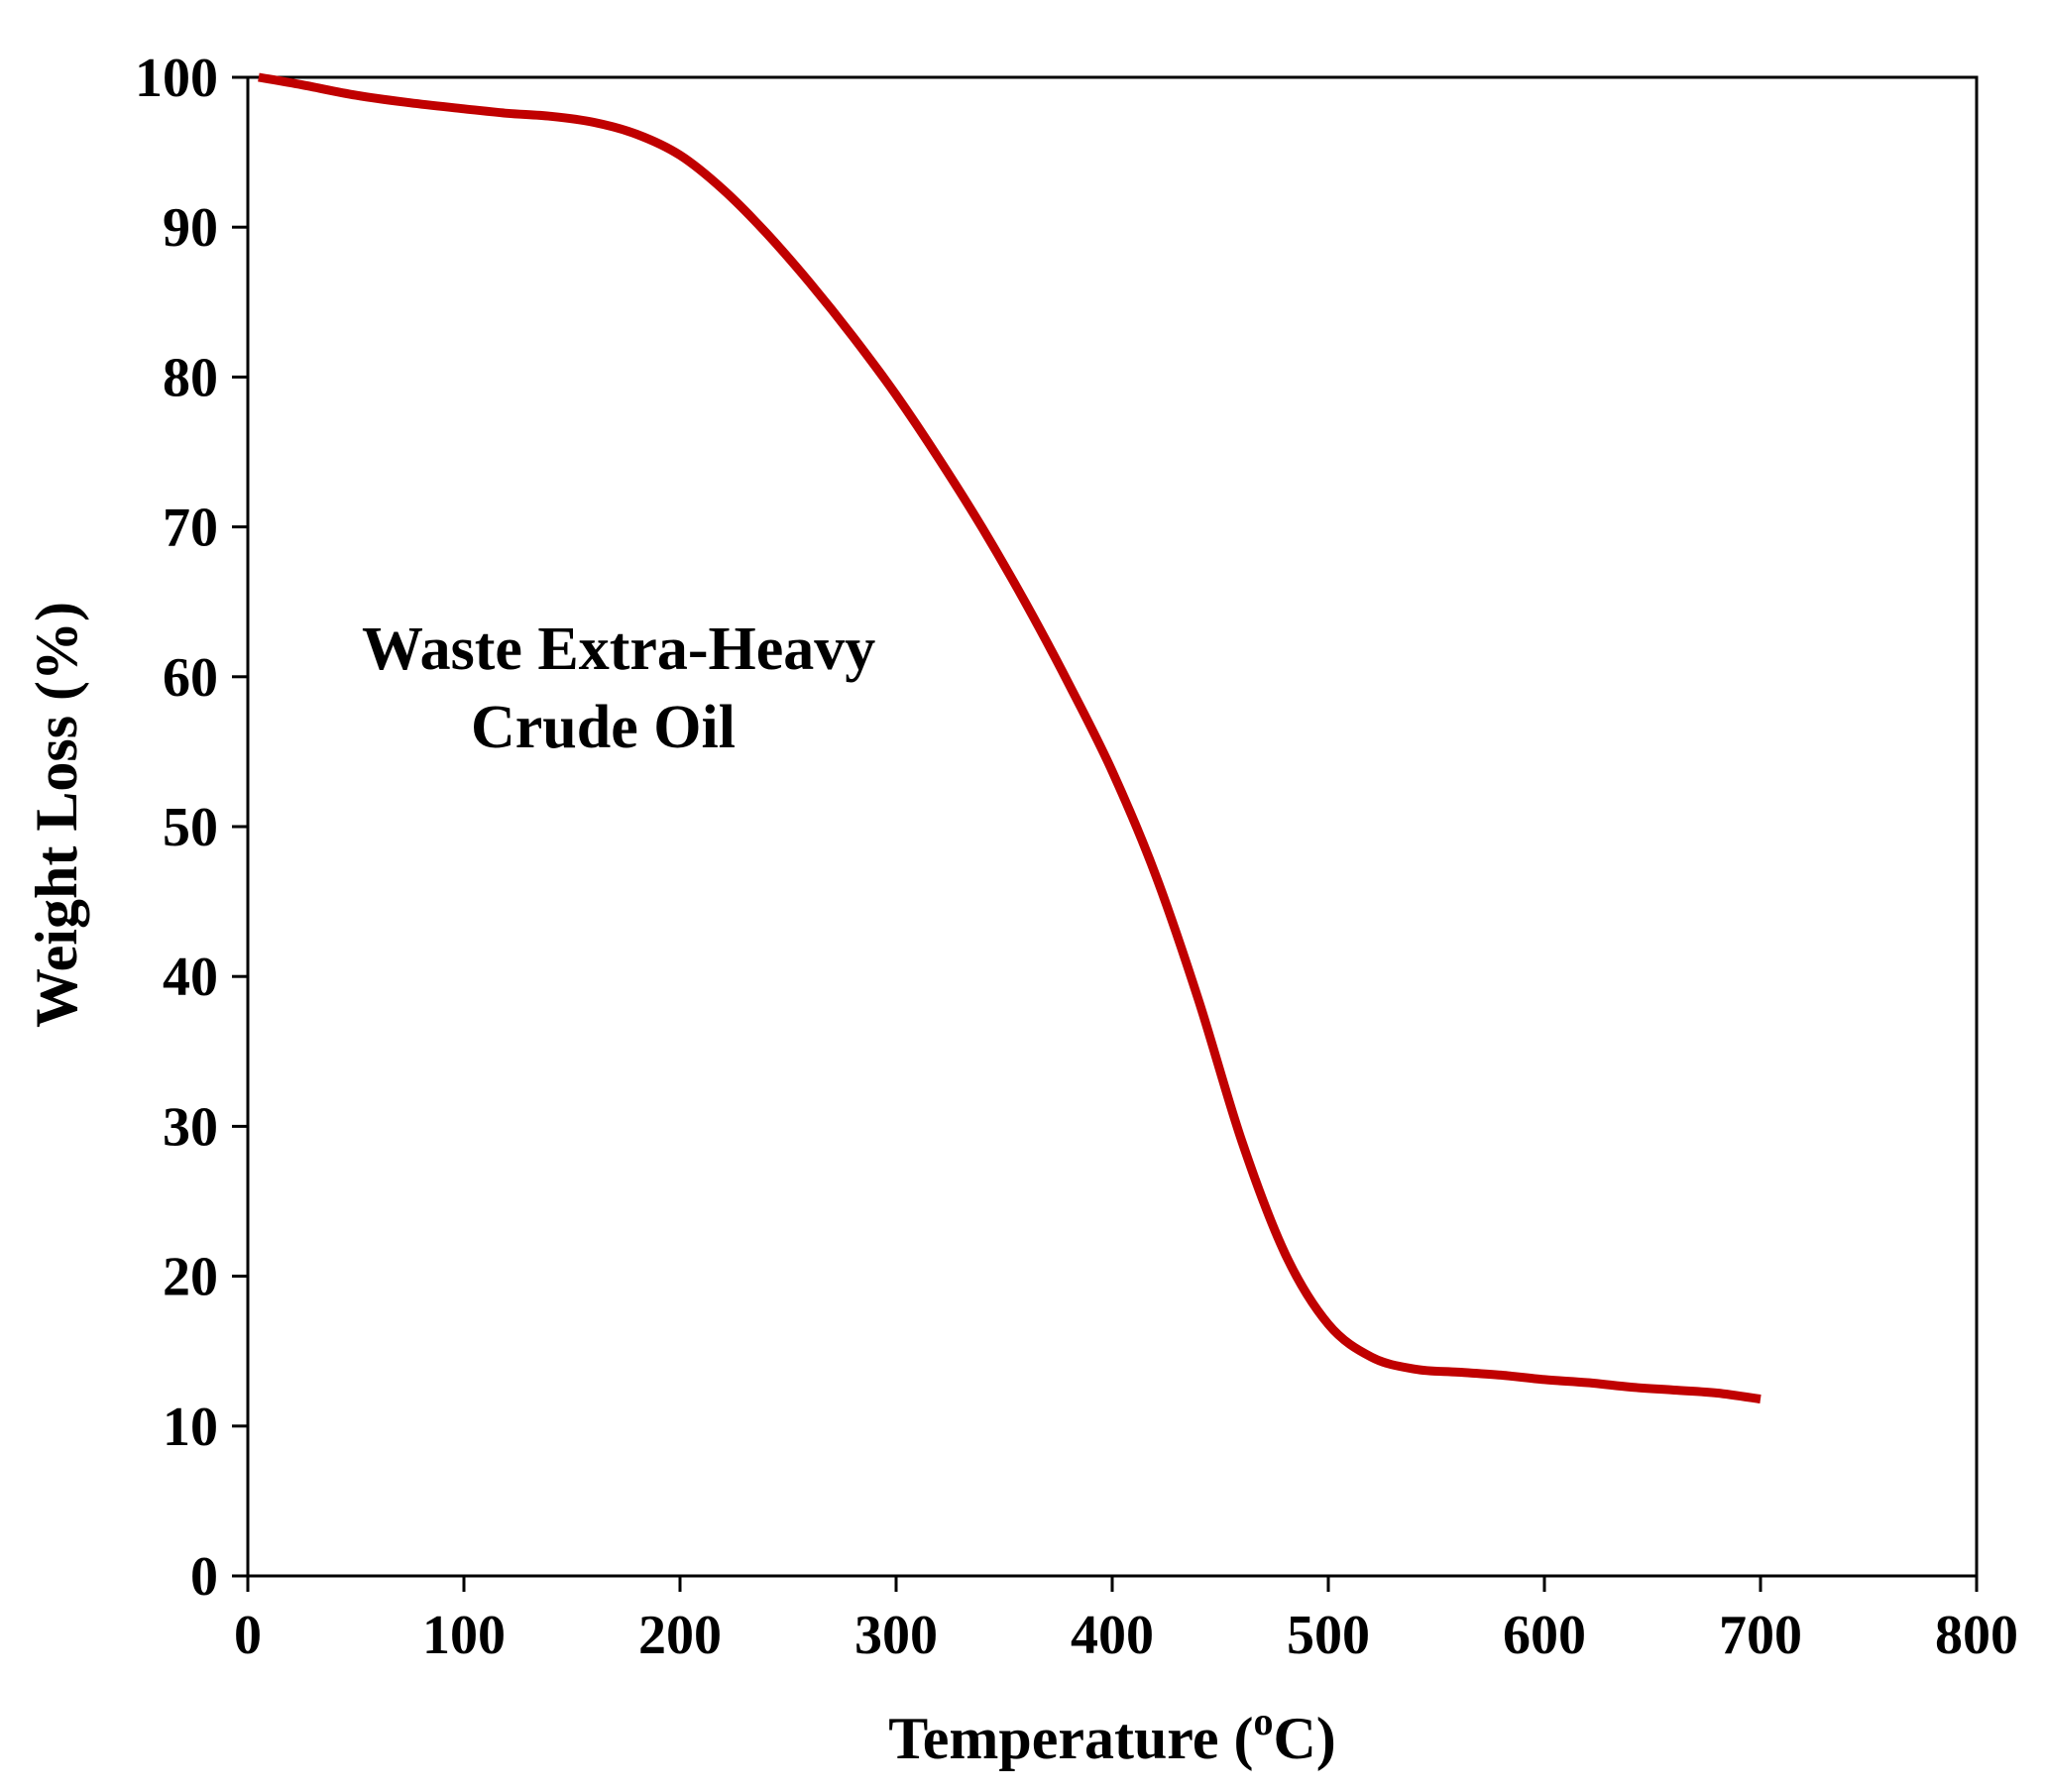 The image size is (2046, 1792). I want to click on x-tick-label-700: 700, so click(1760, 1635).